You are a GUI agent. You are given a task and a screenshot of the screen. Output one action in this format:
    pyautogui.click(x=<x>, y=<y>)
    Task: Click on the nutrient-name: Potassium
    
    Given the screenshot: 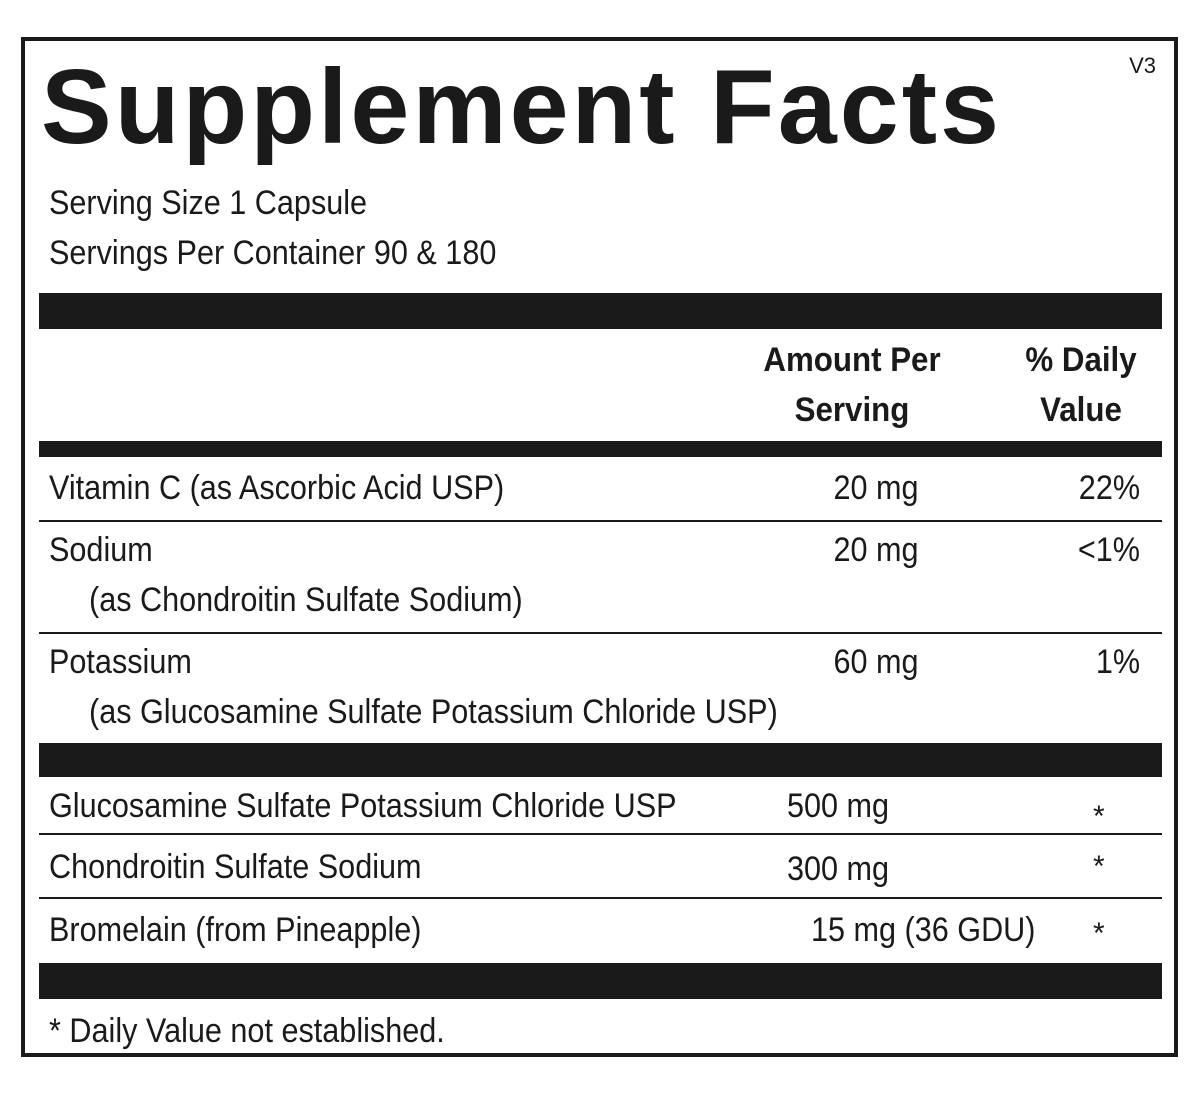 What is the action you would take?
    pyautogui.click(x=120, y=662)
    